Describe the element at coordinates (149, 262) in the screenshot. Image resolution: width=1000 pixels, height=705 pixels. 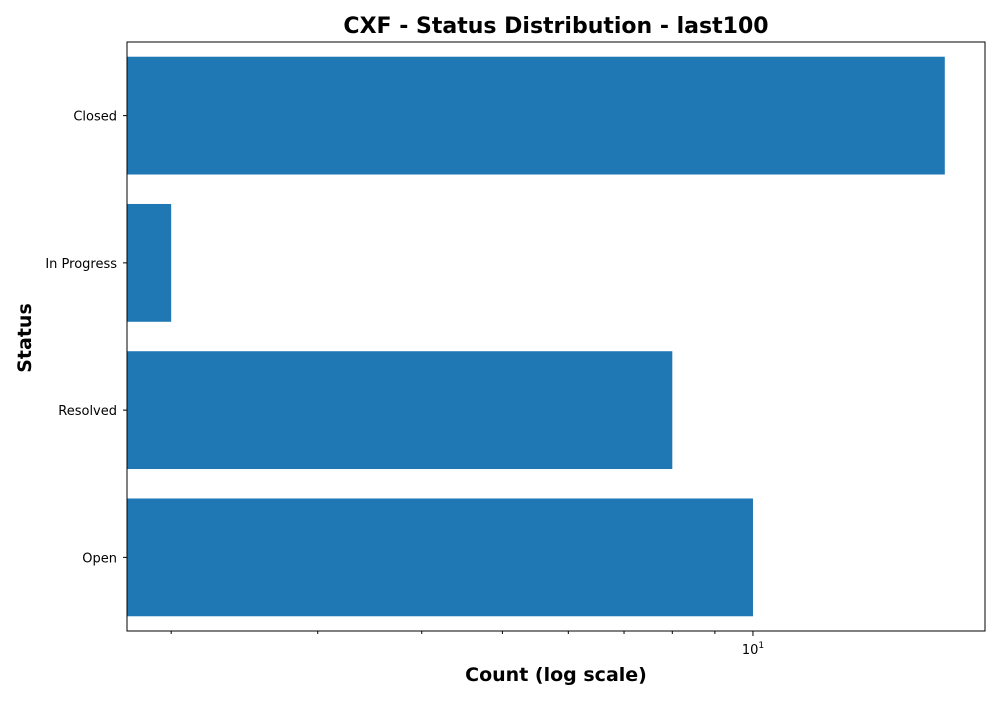
I see `bar-in-progress` at that location.